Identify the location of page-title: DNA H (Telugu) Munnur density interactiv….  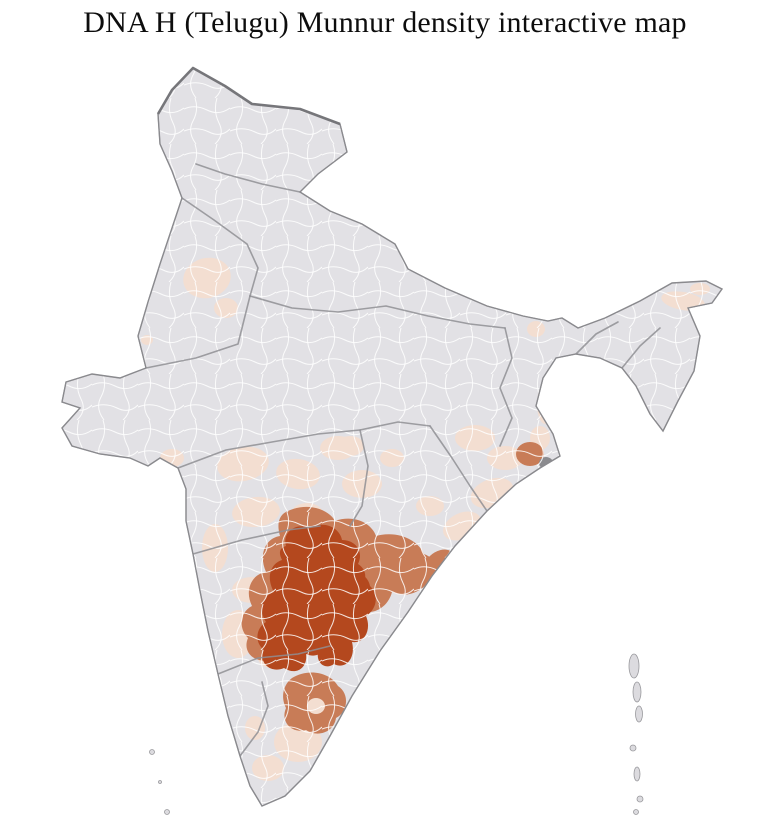
(385, 22).